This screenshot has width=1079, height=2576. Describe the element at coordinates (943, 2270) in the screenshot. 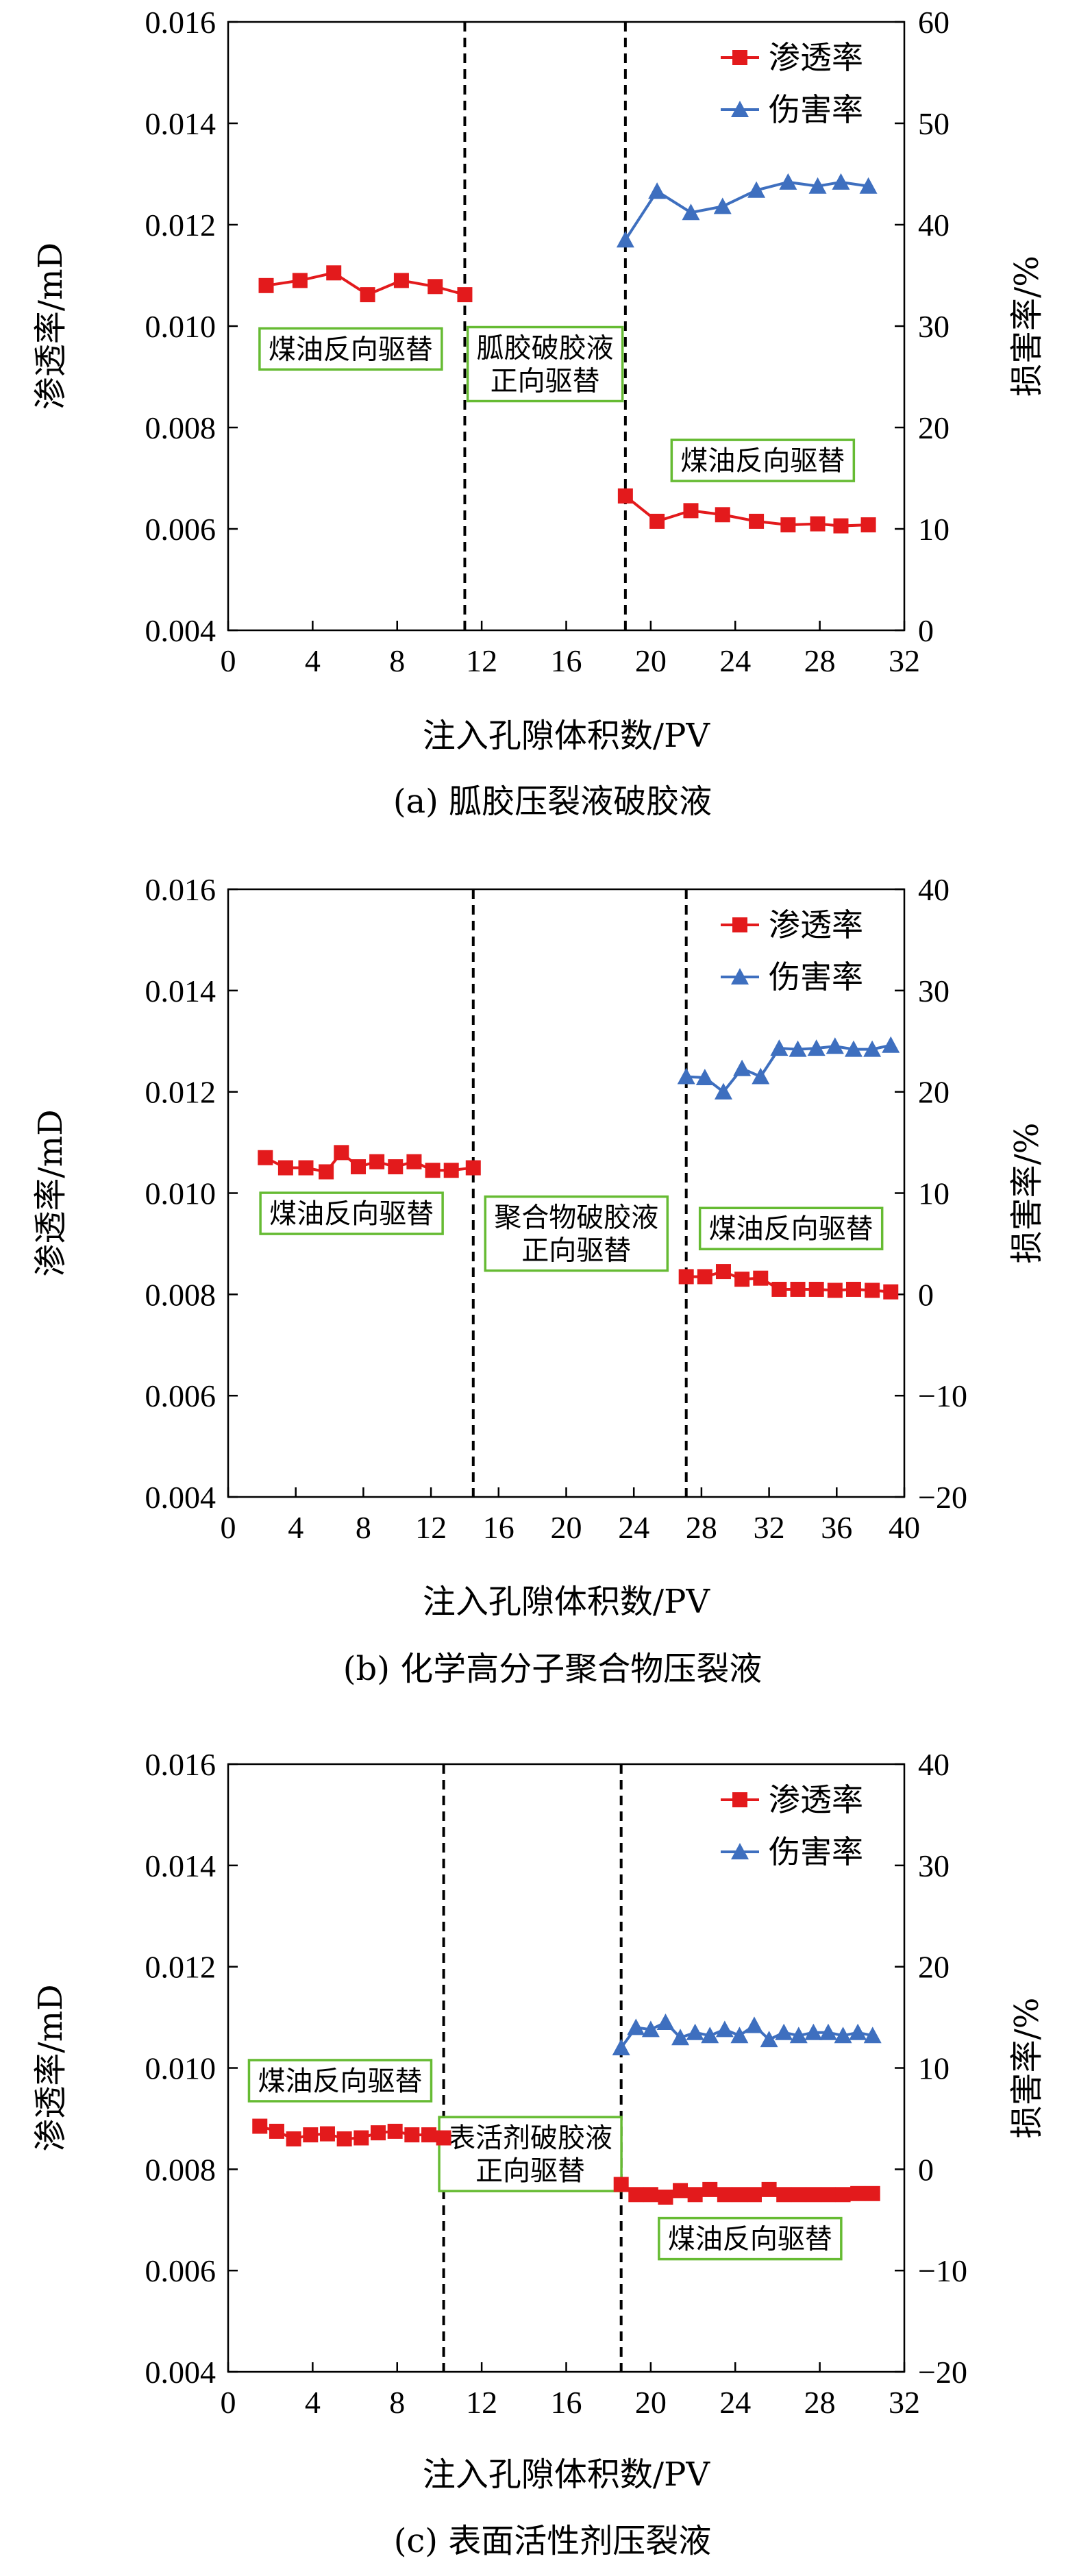

I see `y2-tick-label: −10` at that location.